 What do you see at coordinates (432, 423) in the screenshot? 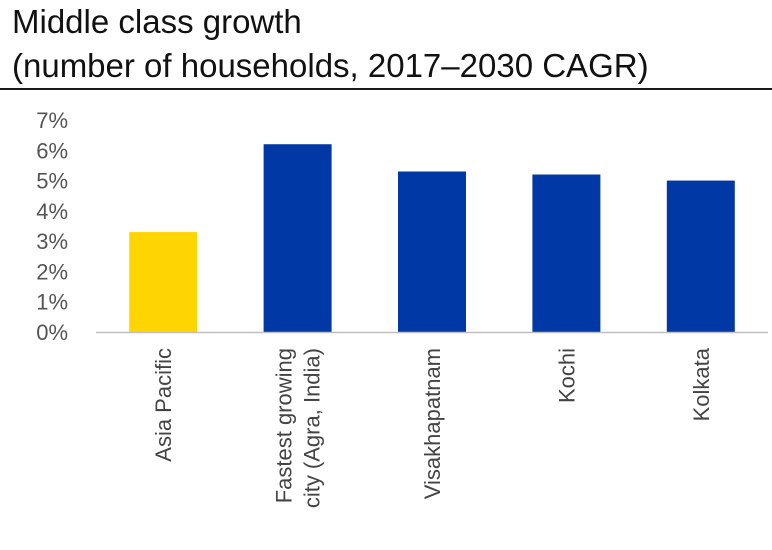
I see `x-category-label: Visakhapatnam` at bounding box center [432, 423].